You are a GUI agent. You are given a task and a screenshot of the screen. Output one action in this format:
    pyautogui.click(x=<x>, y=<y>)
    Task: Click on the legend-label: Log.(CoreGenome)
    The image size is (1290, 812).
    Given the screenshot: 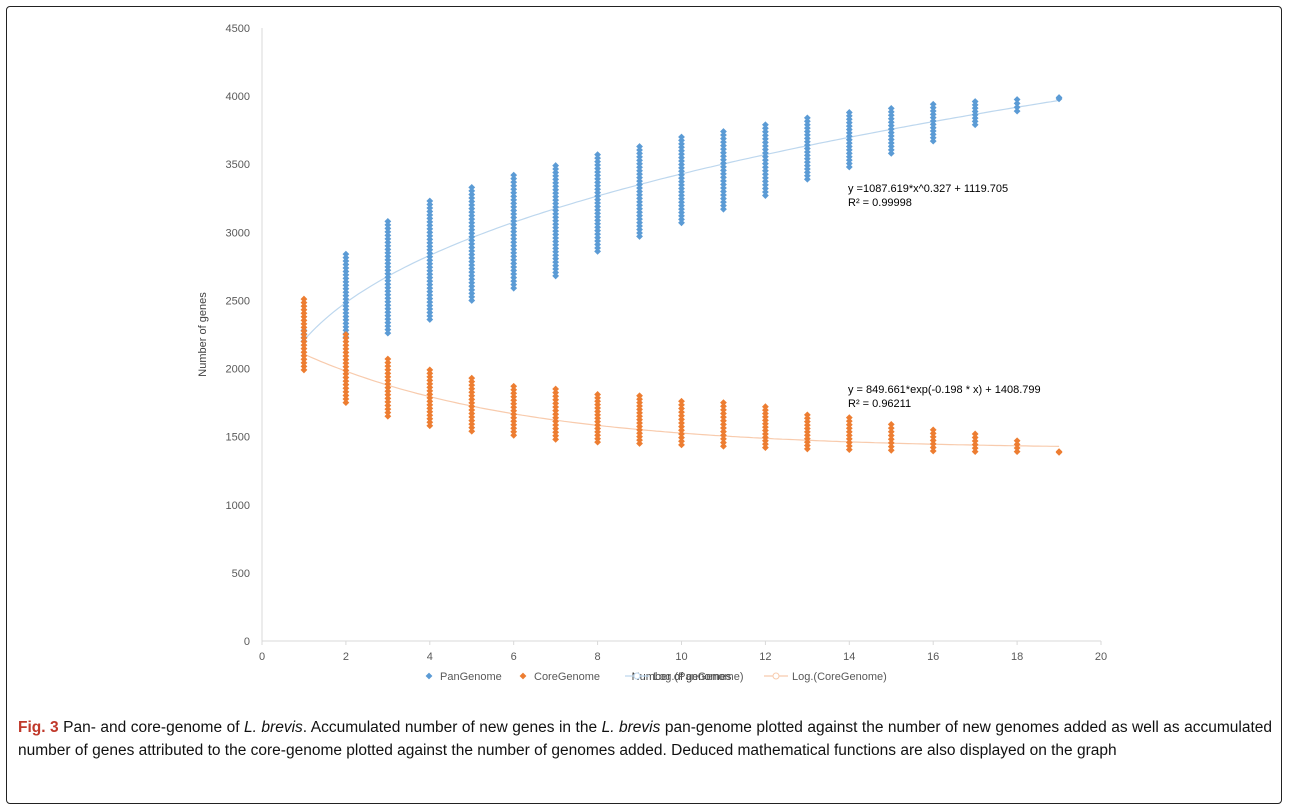 What is the action you would take?
    pyautogui.click(x=839, y=677)
    